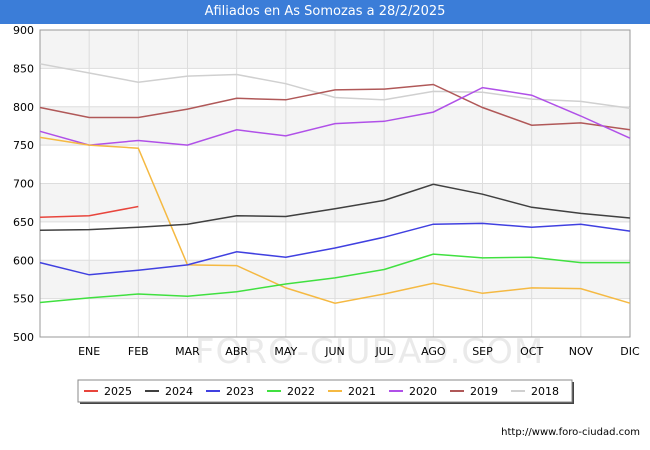 The height and width of the screenshot is (450, 650). Describe the element at coordinates (179, 391) in the screenshot. I see `legend-label-2024: 2024` at that location.